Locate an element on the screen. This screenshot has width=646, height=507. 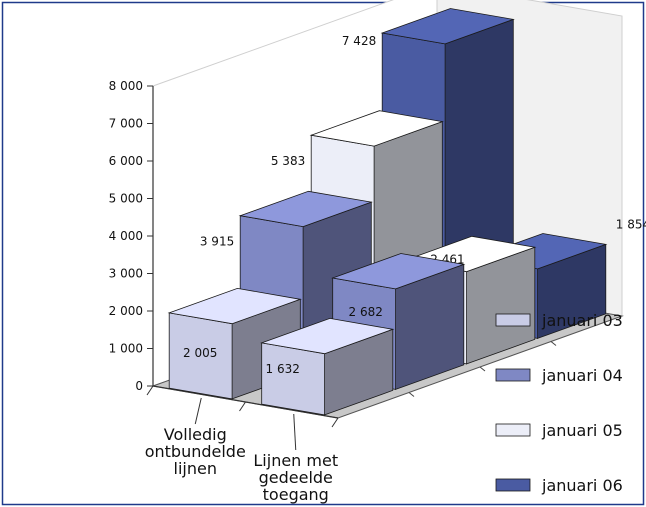
y-tick-label: 0 is located at coordinates (139, 386).